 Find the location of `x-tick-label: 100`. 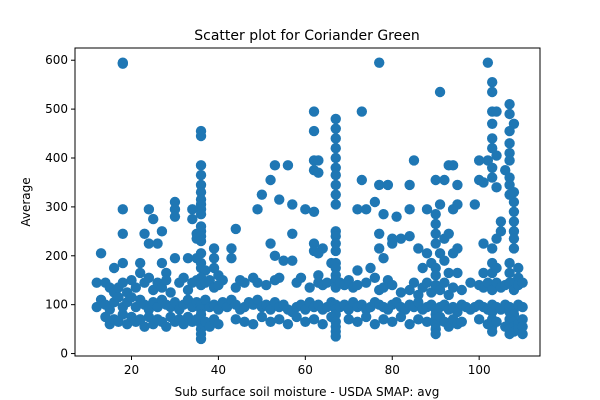

x-tick-label: 100 is located at coordinates (479, 370).